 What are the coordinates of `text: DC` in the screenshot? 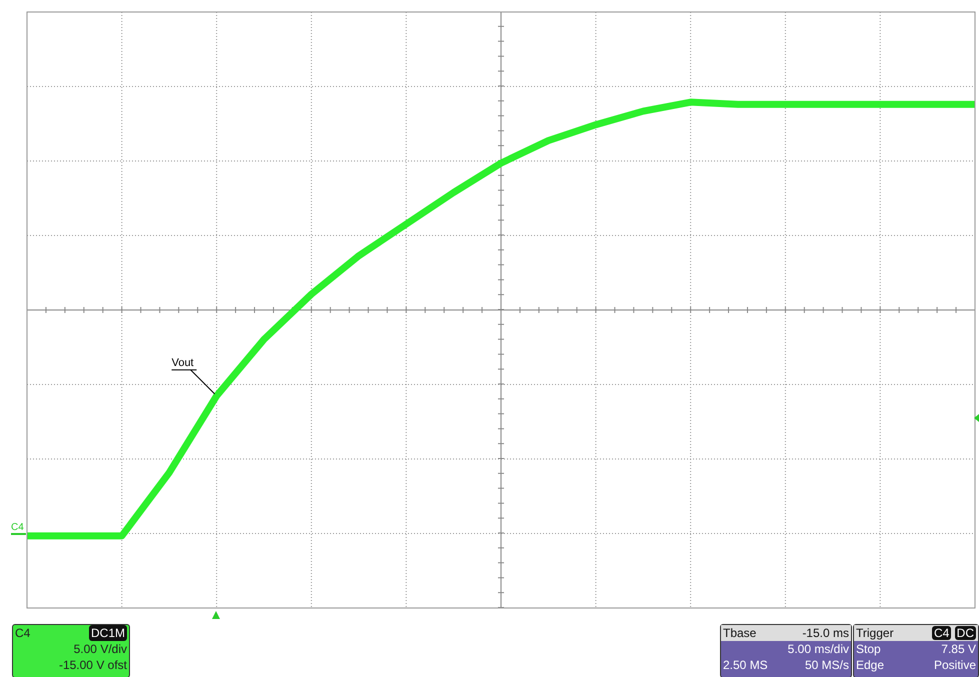 It's located at (965, 633).